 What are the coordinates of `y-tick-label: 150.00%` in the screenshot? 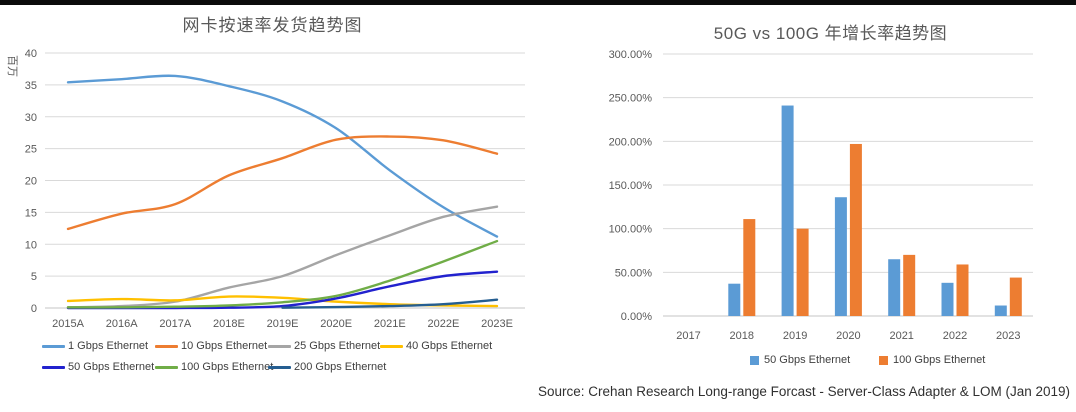 It's located at (631, 186).